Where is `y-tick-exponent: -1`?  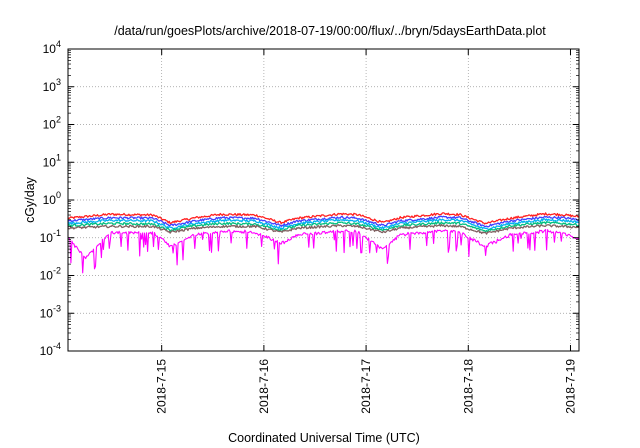
y-tick-exponent: -1 is located at coordinates (57, 233).